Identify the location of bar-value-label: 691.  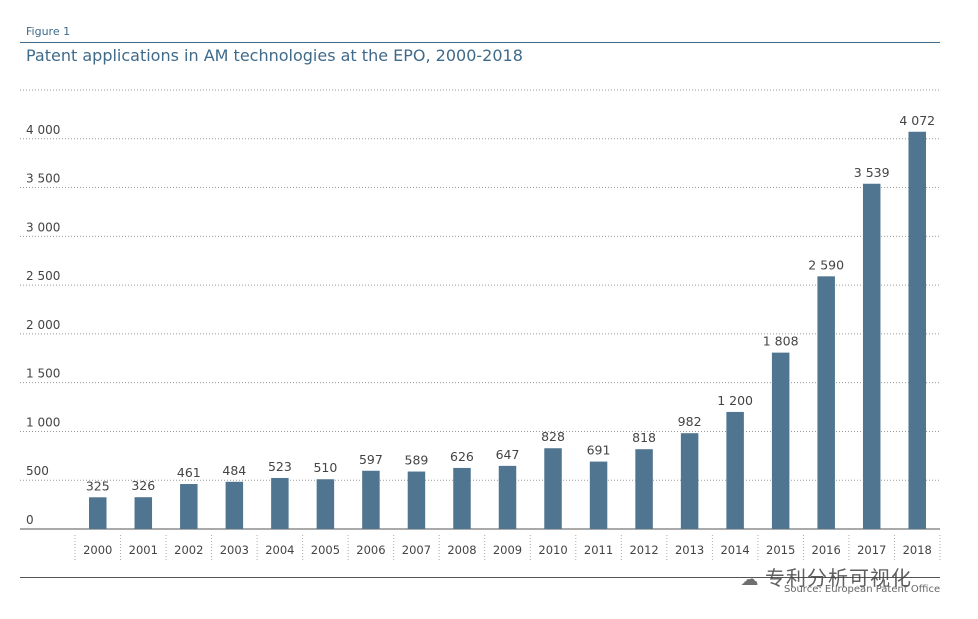
(599, 450).